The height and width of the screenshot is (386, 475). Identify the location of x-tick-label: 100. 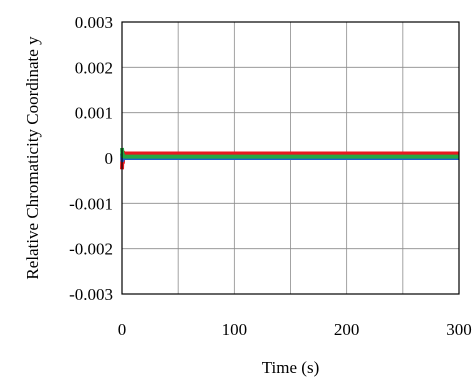
(235, 329).